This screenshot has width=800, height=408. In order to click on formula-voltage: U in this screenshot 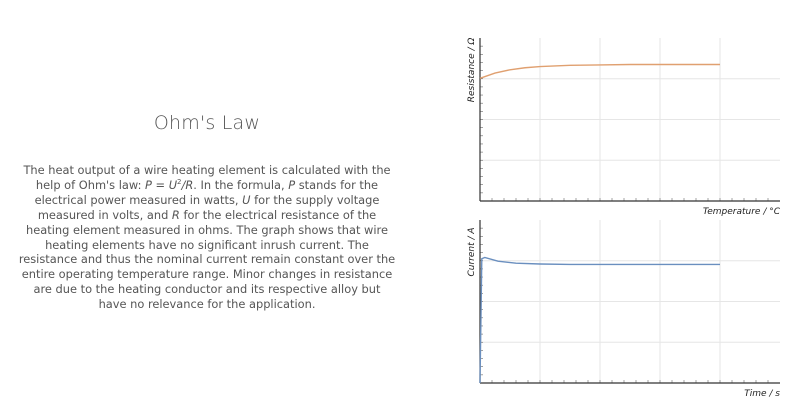, I will do `click(173, 184)`.